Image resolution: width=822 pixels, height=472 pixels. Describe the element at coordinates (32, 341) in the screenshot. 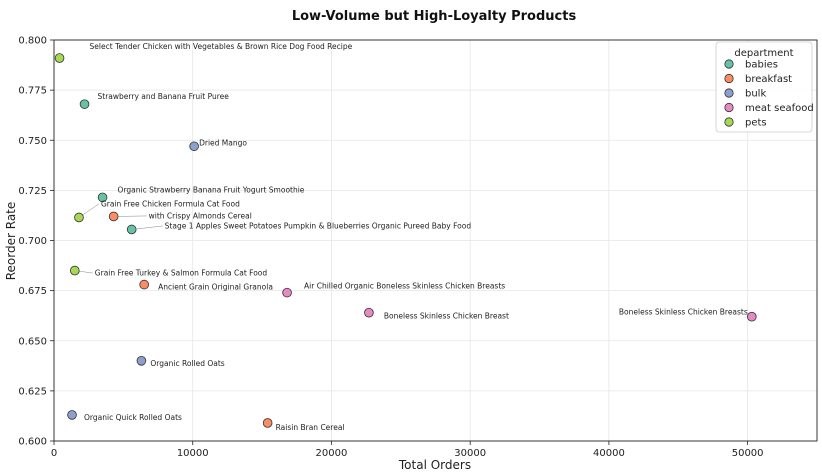

I see `y-tick-label: 0.650` at that location.